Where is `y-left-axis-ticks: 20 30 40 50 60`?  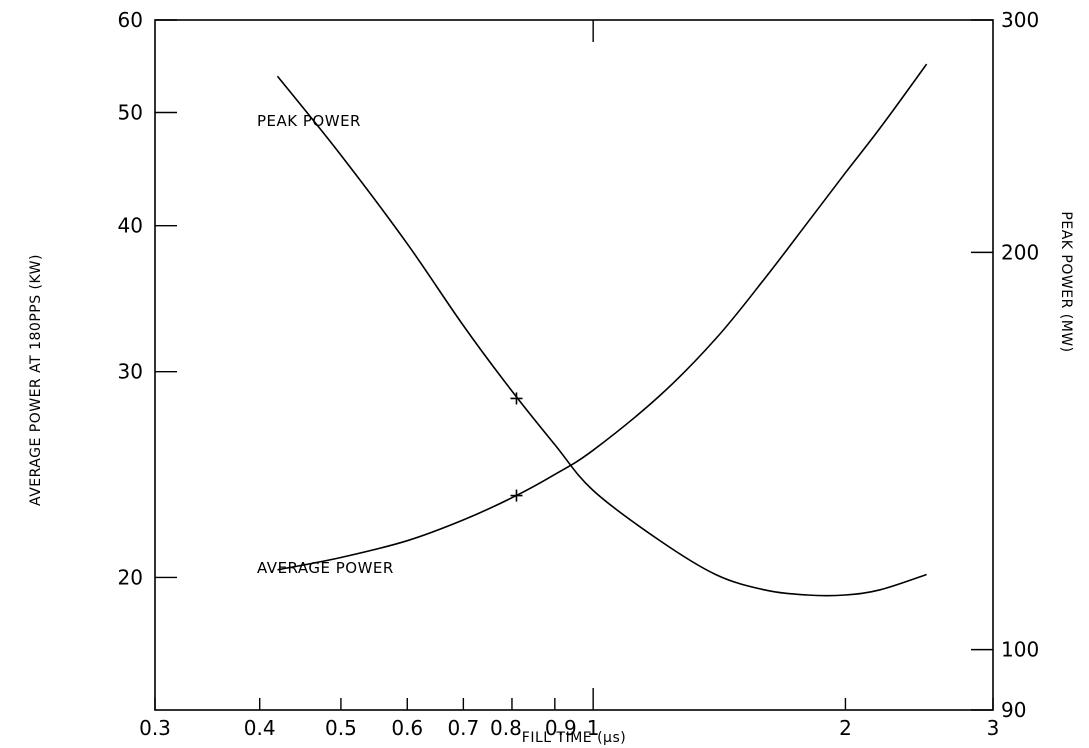 y-left-axis-ticks: 20 30 40 50 60 is located at coordinates (147, 298).